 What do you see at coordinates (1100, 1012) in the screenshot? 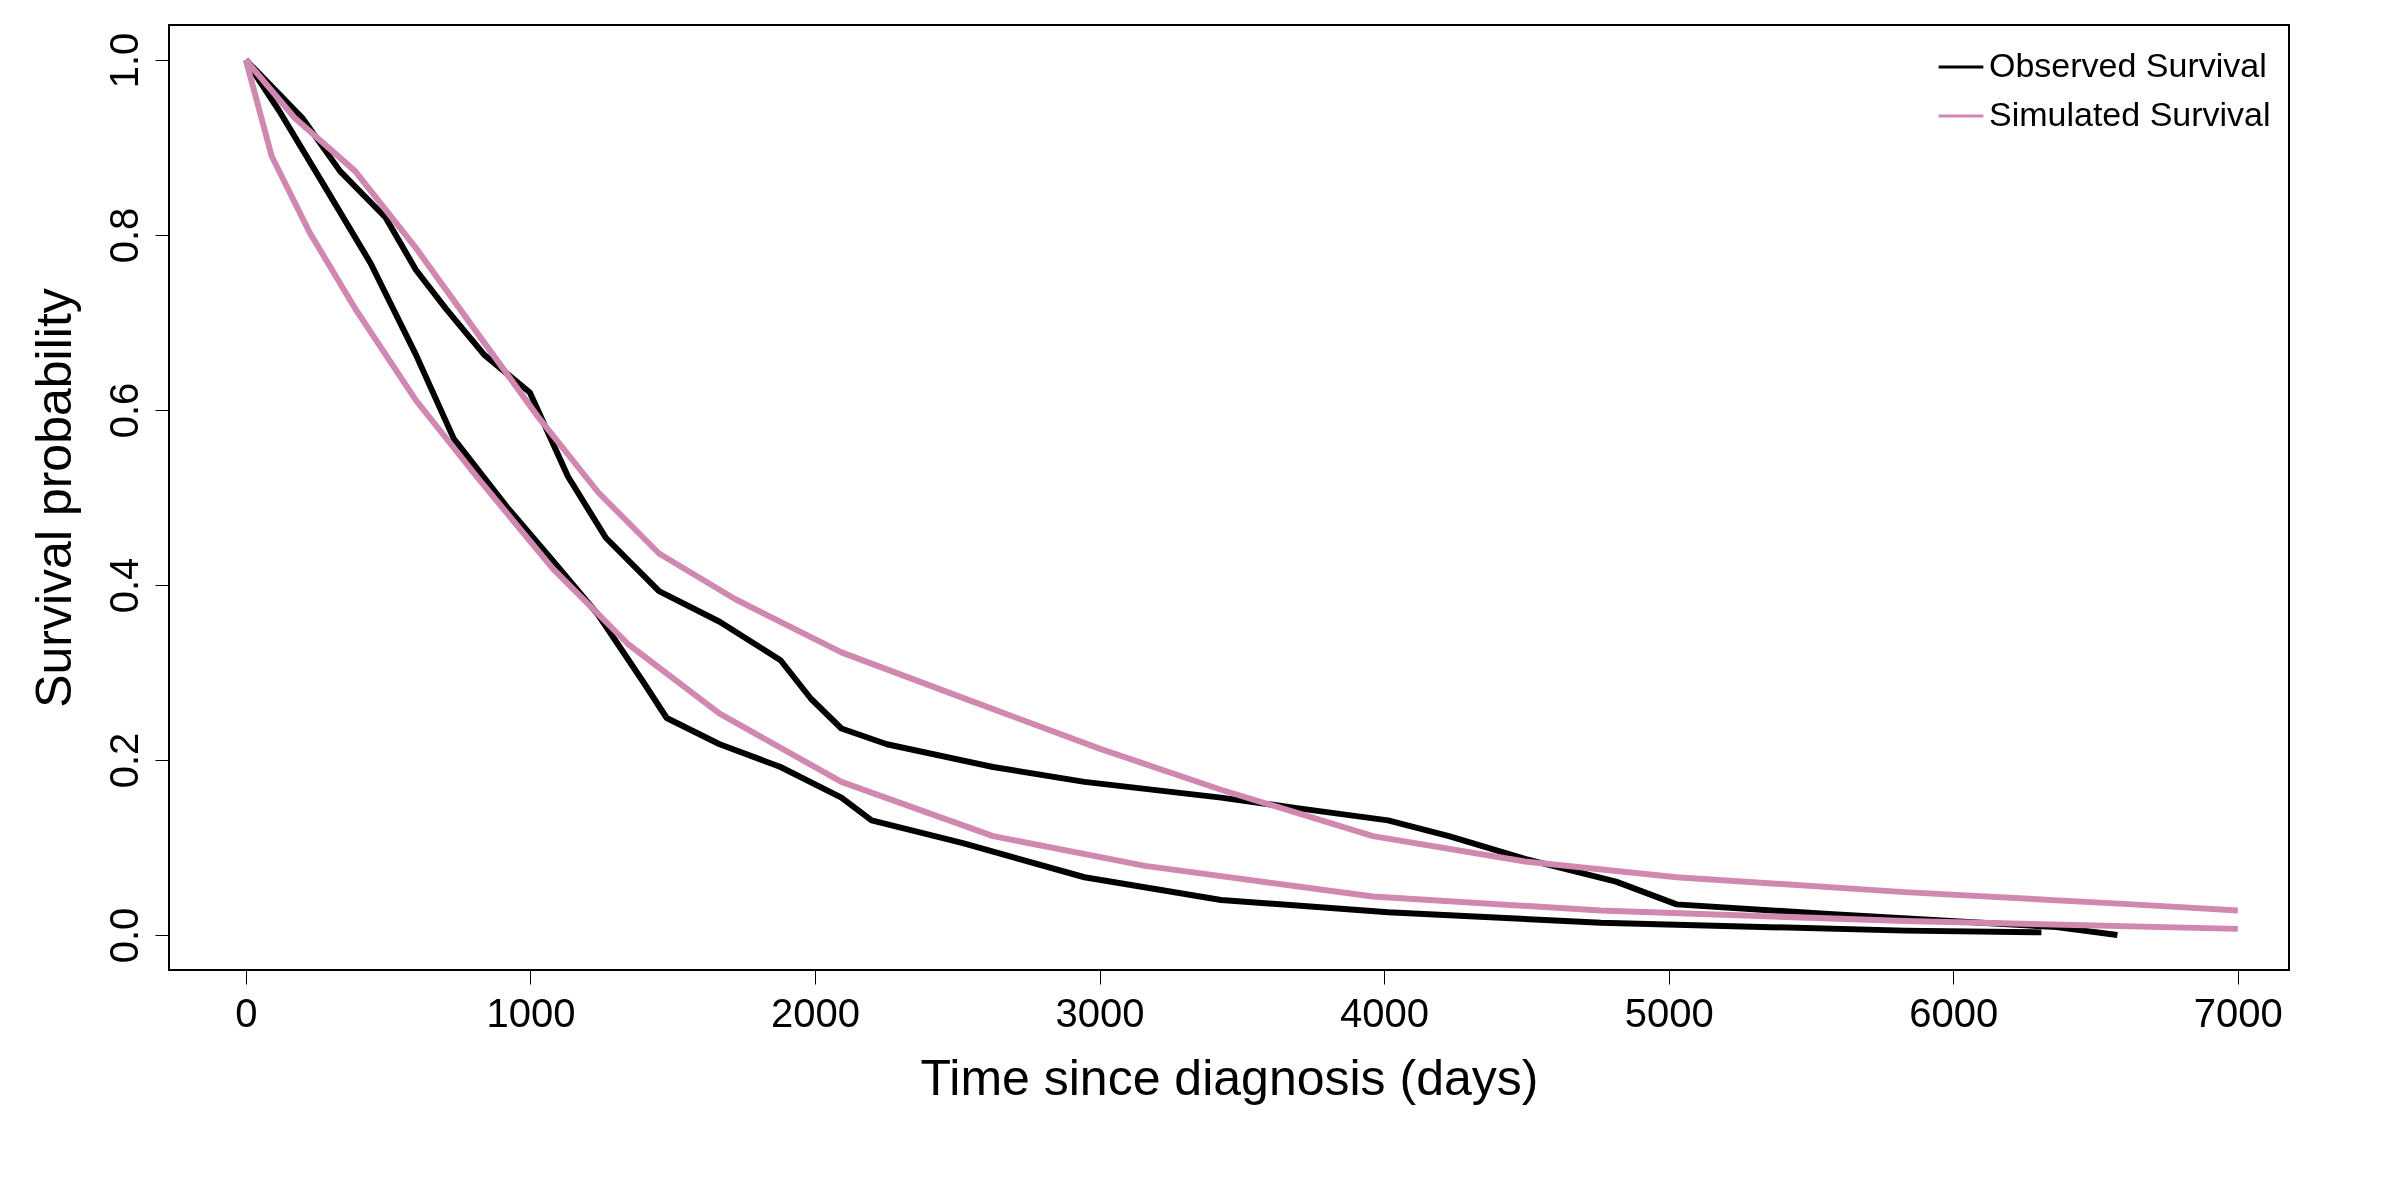
I see `x-tick-label: 3000` at bounding box center [1100, 1012].